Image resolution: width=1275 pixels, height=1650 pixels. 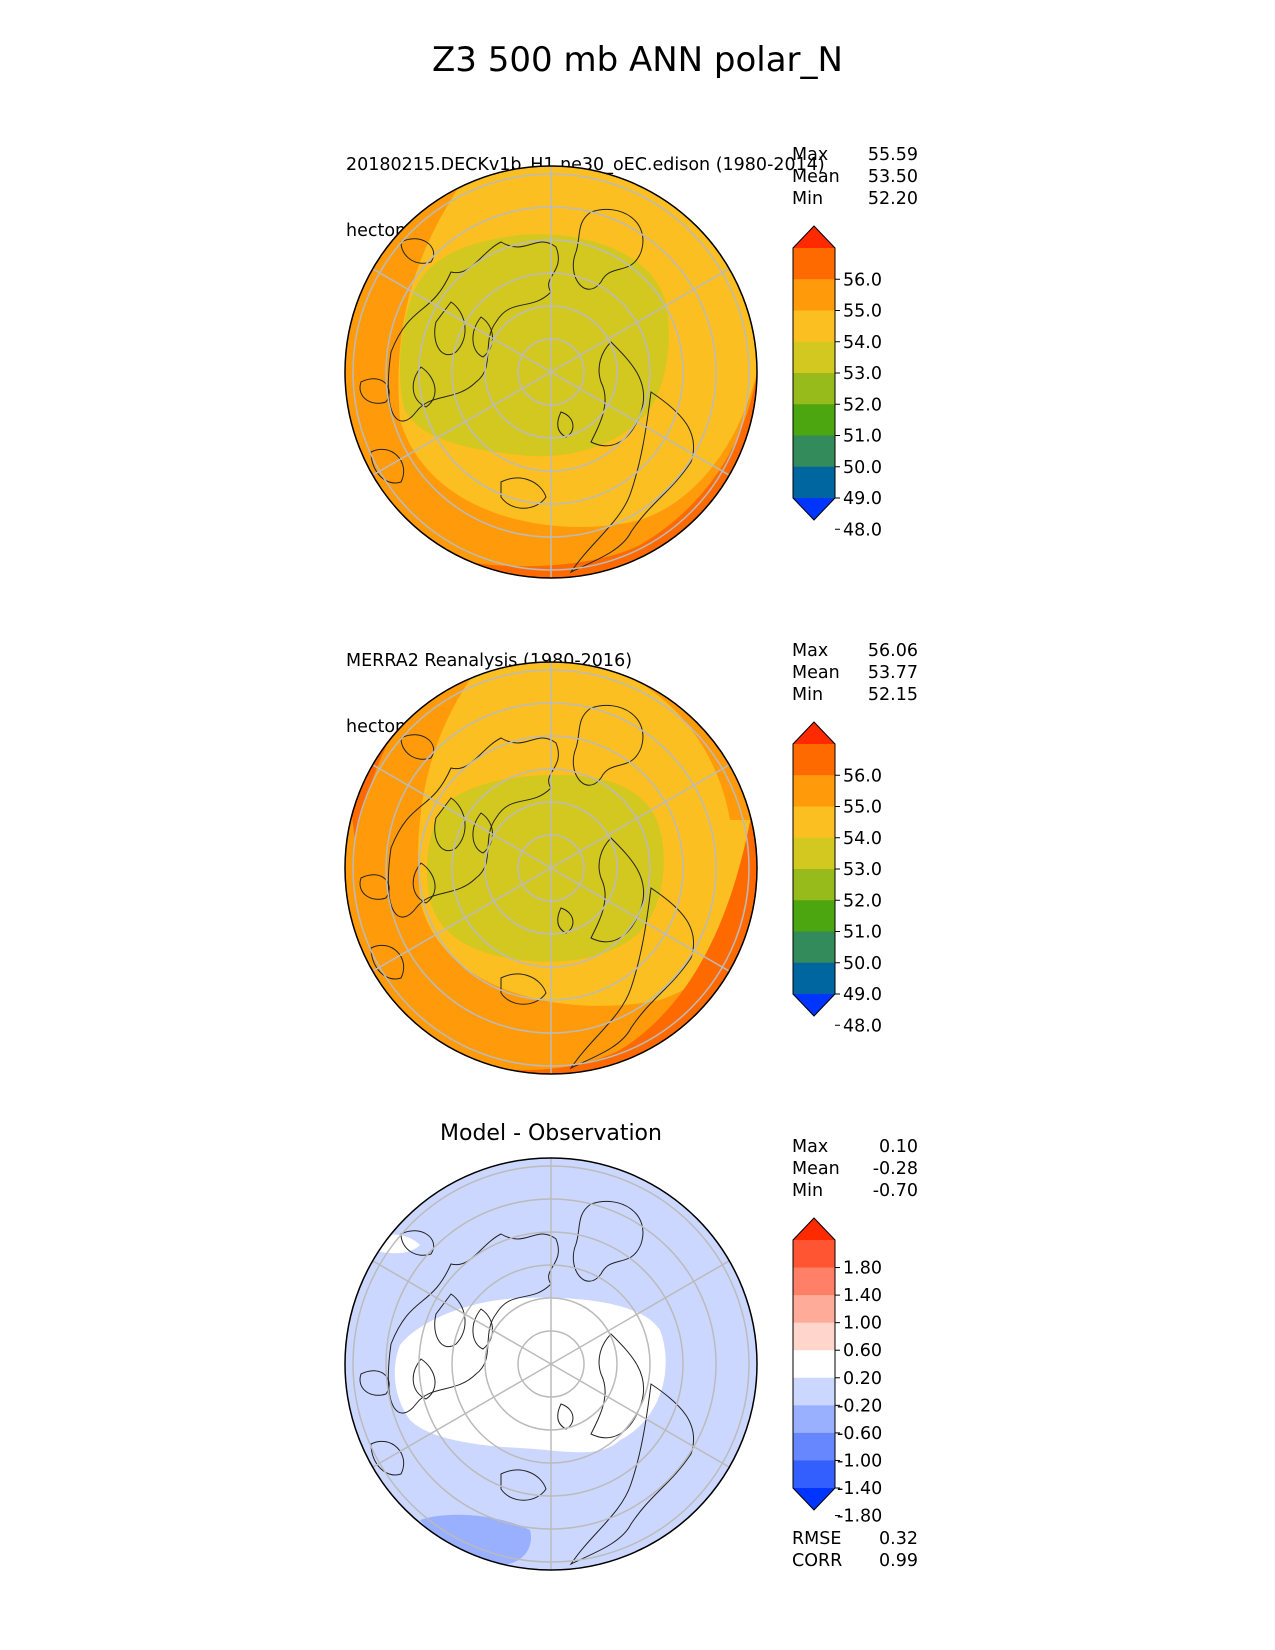 What do you see at coordinates (855, 1561) in the screenshot?
I see `diff-metric-corr: CORR 0.99` at bounding box center [855, 1561].